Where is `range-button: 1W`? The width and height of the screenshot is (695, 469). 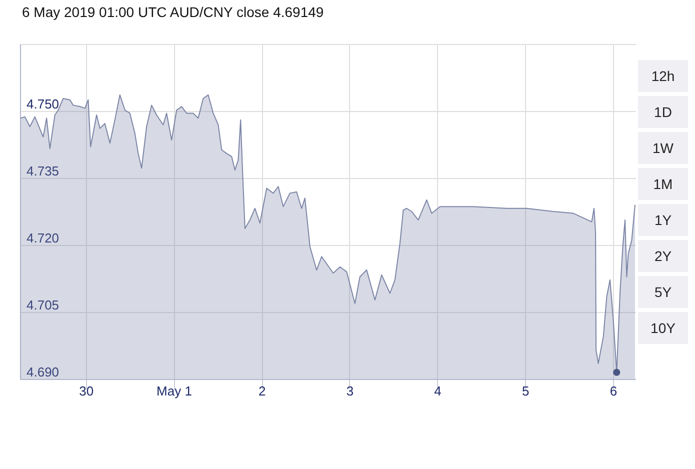
range-button: 1W is located at coordinates (663, 148).